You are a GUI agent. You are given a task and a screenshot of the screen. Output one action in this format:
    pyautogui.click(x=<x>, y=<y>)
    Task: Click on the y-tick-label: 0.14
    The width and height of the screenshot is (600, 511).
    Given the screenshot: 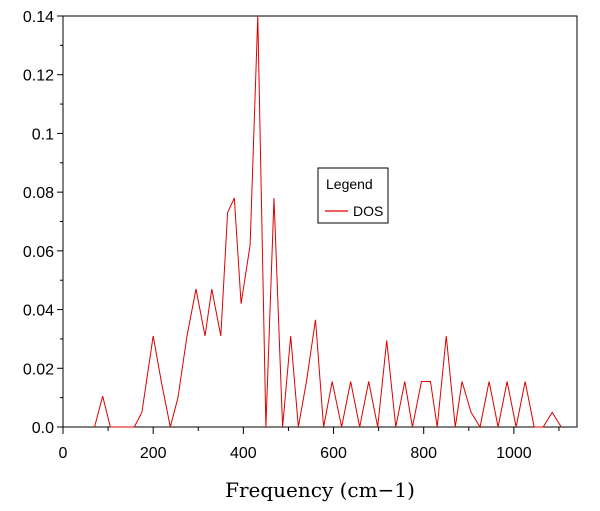 What is the action you would take?
    pyautogui.click(x=38, y=17)
    